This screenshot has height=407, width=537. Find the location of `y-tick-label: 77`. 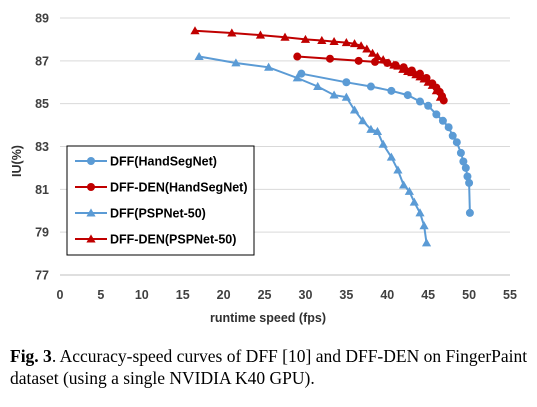

y-tick-label: 77 is located at coordinates (42, 276).